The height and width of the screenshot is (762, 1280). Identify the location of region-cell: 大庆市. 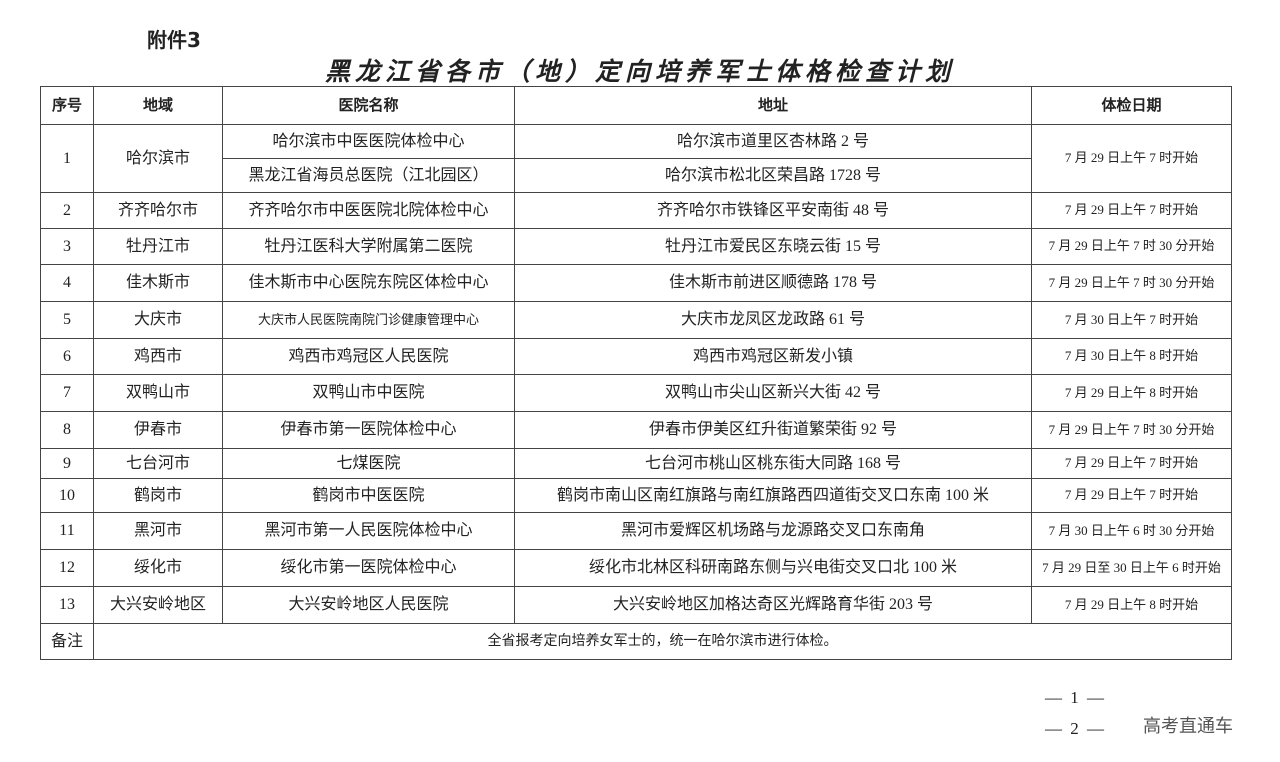
(158, 320).